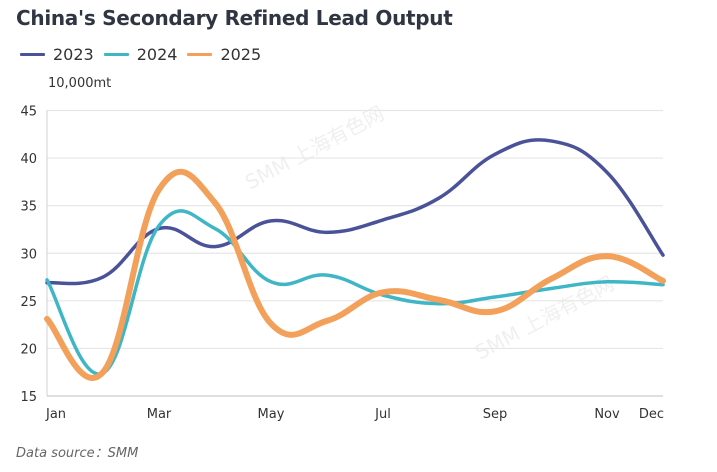 This screenshot has width=717, height=472. Describe the element at coordinates (28, 207) in the screenshot. I see `y-tick-label: 35` at that location.